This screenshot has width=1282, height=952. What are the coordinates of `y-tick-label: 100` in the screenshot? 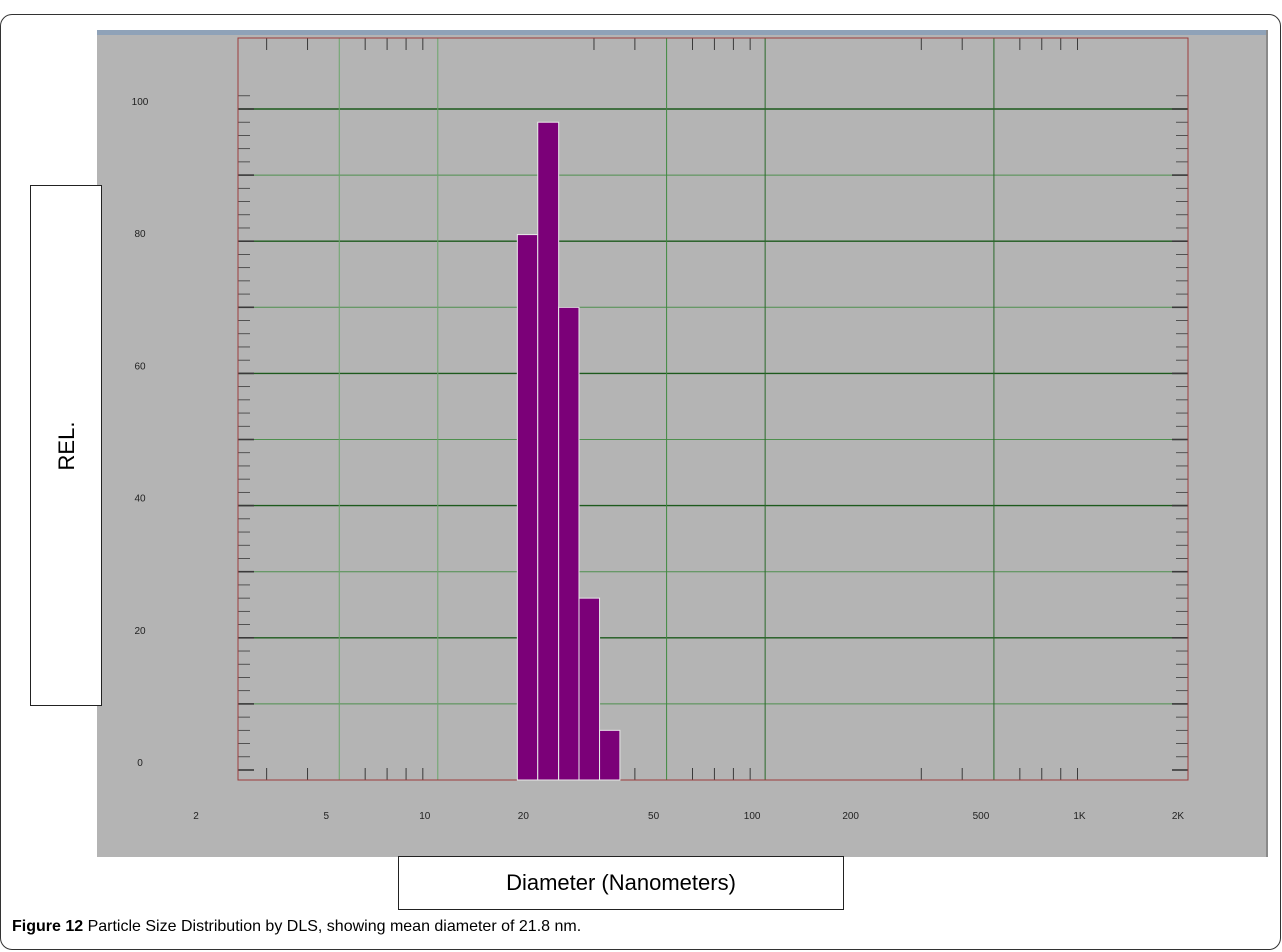 It's located at (140, 102).